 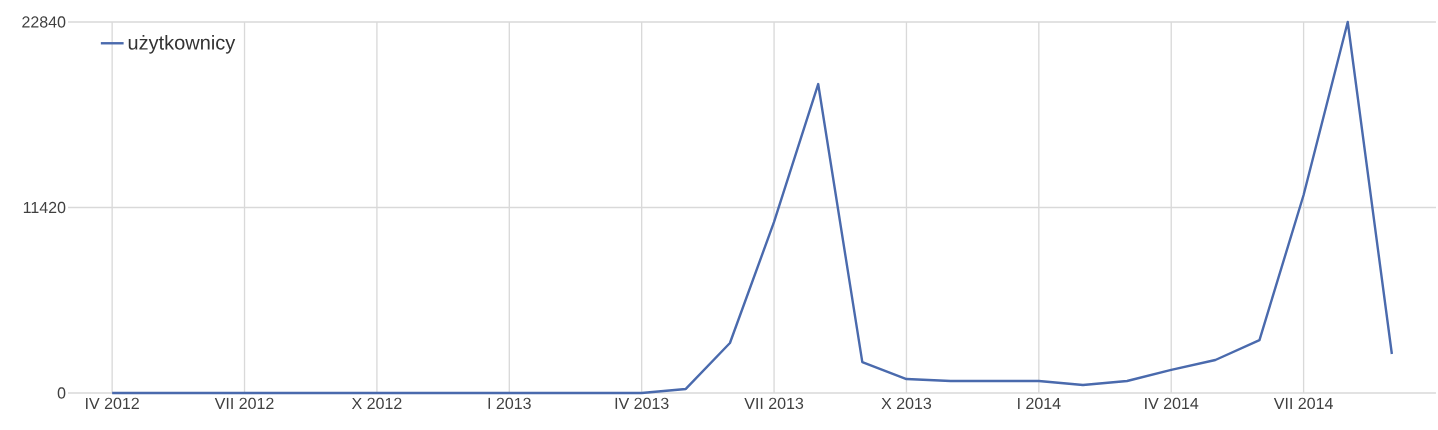 I want to click on y-tick-label: 11420, so click(x=44, y=207).